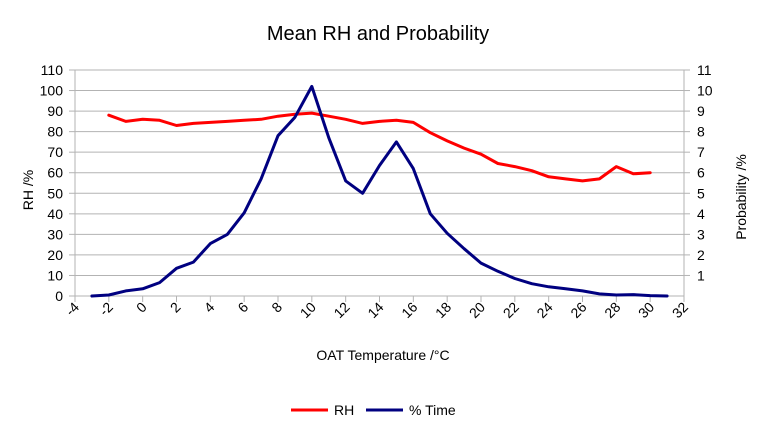 The width and height of the screenshot is (757, 427). I want to click on y2-tick-label: 8, so click(701, 132).